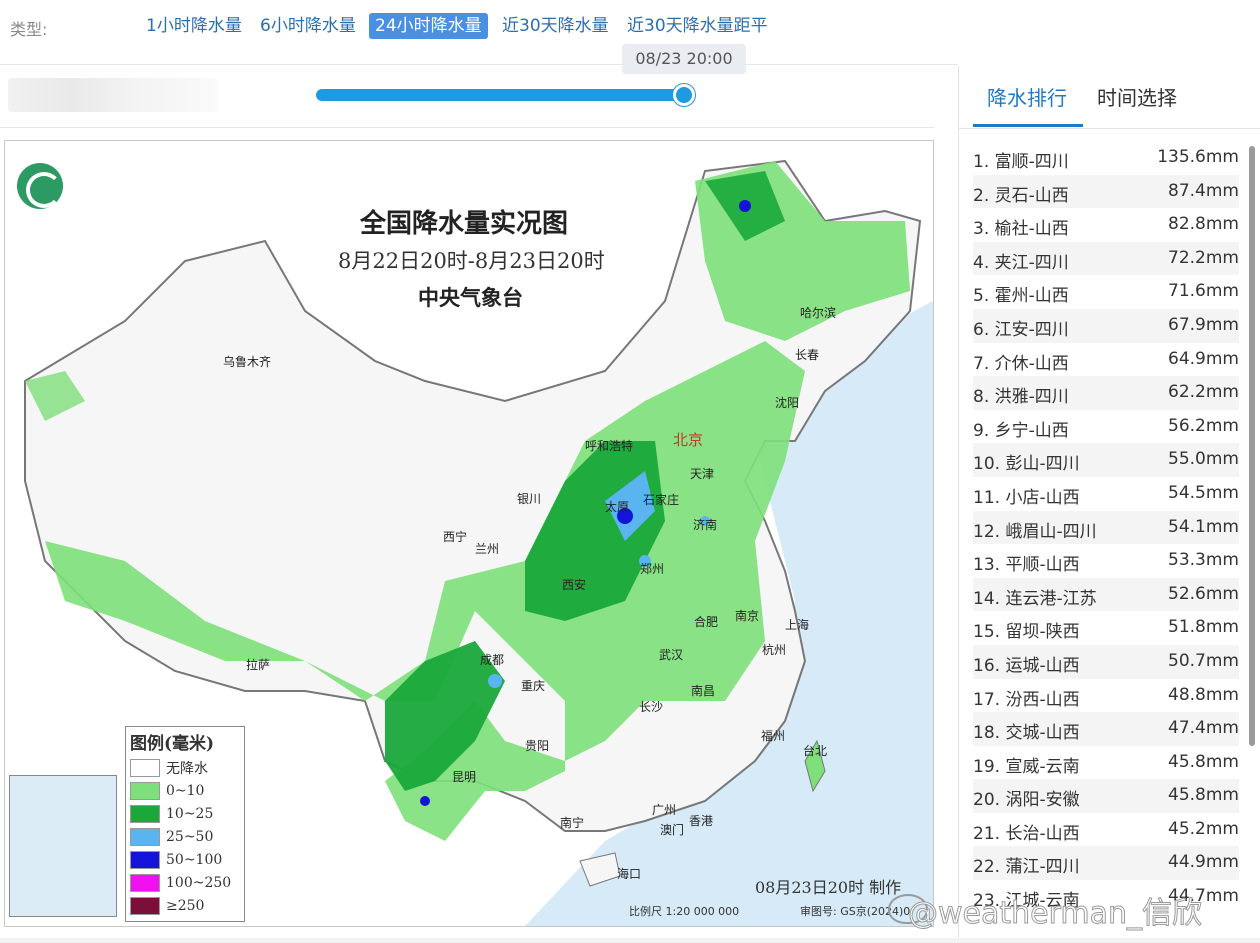 This screenshot has height=943, width=1260. What do you see at coordinates (555, 26) in the screenshot?
I see `tab-30d-precip: 近30天降水量` at bounding box center [555, 26].